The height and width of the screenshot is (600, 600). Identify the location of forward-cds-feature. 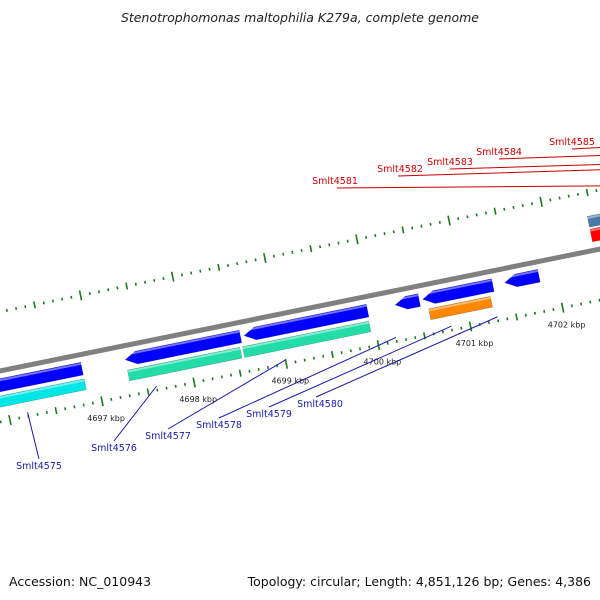
(594, 215).